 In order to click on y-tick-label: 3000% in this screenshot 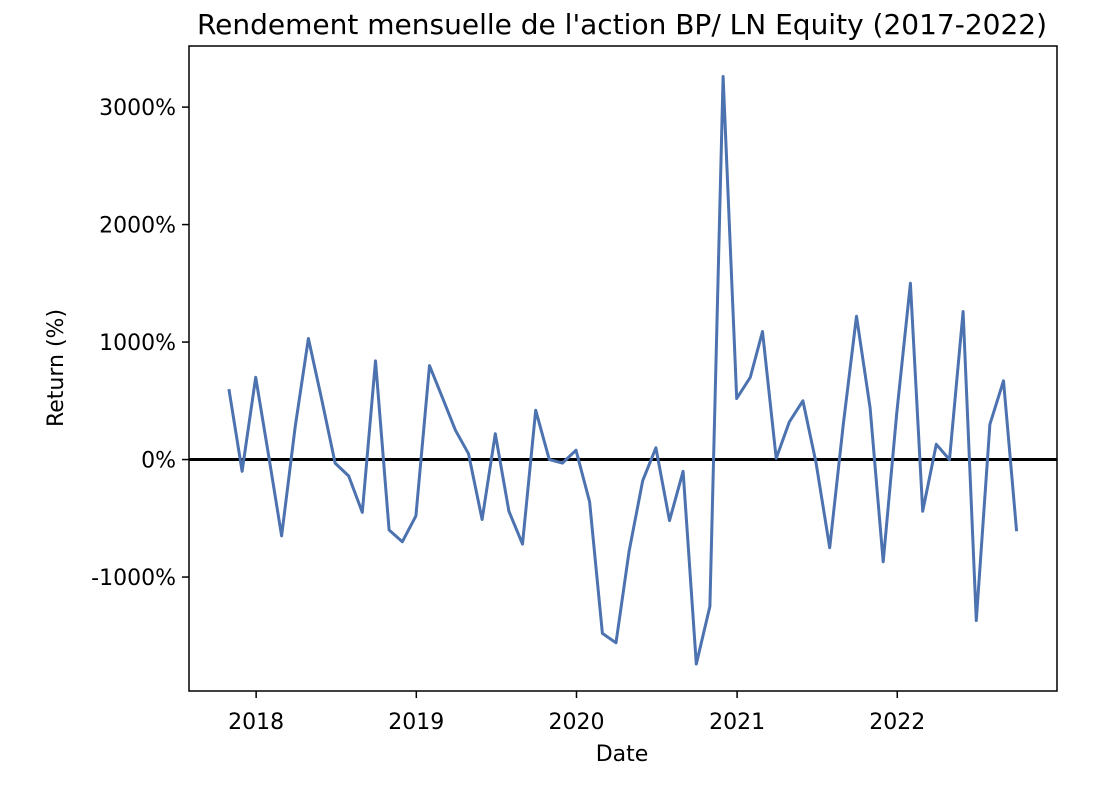, I will do `click(137, 108)`.